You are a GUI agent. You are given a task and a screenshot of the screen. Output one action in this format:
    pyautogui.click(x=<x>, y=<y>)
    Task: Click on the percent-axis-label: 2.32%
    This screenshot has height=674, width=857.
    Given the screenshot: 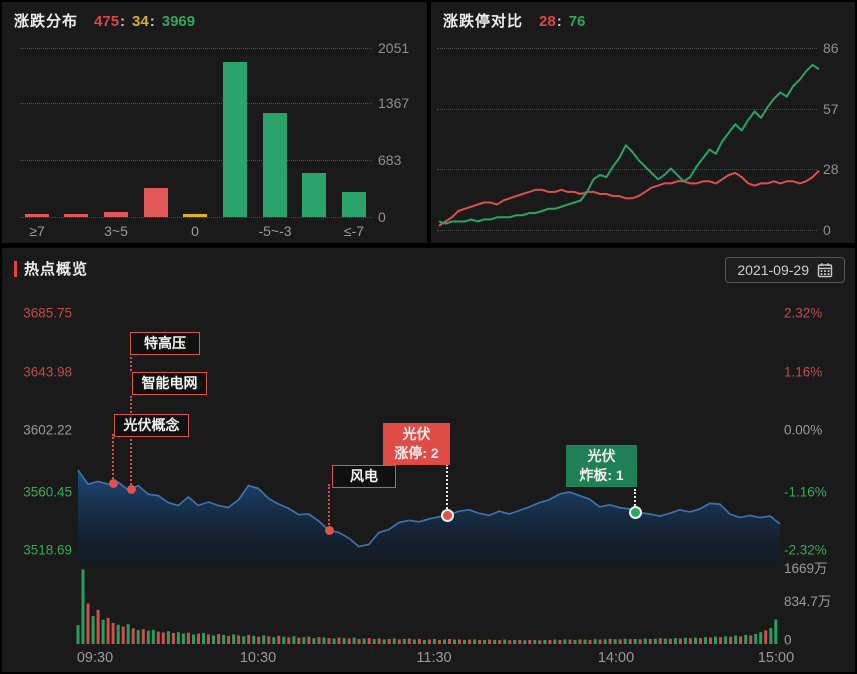 What is the action you would take?
    pyautogui.click(x=803, y=313)
    